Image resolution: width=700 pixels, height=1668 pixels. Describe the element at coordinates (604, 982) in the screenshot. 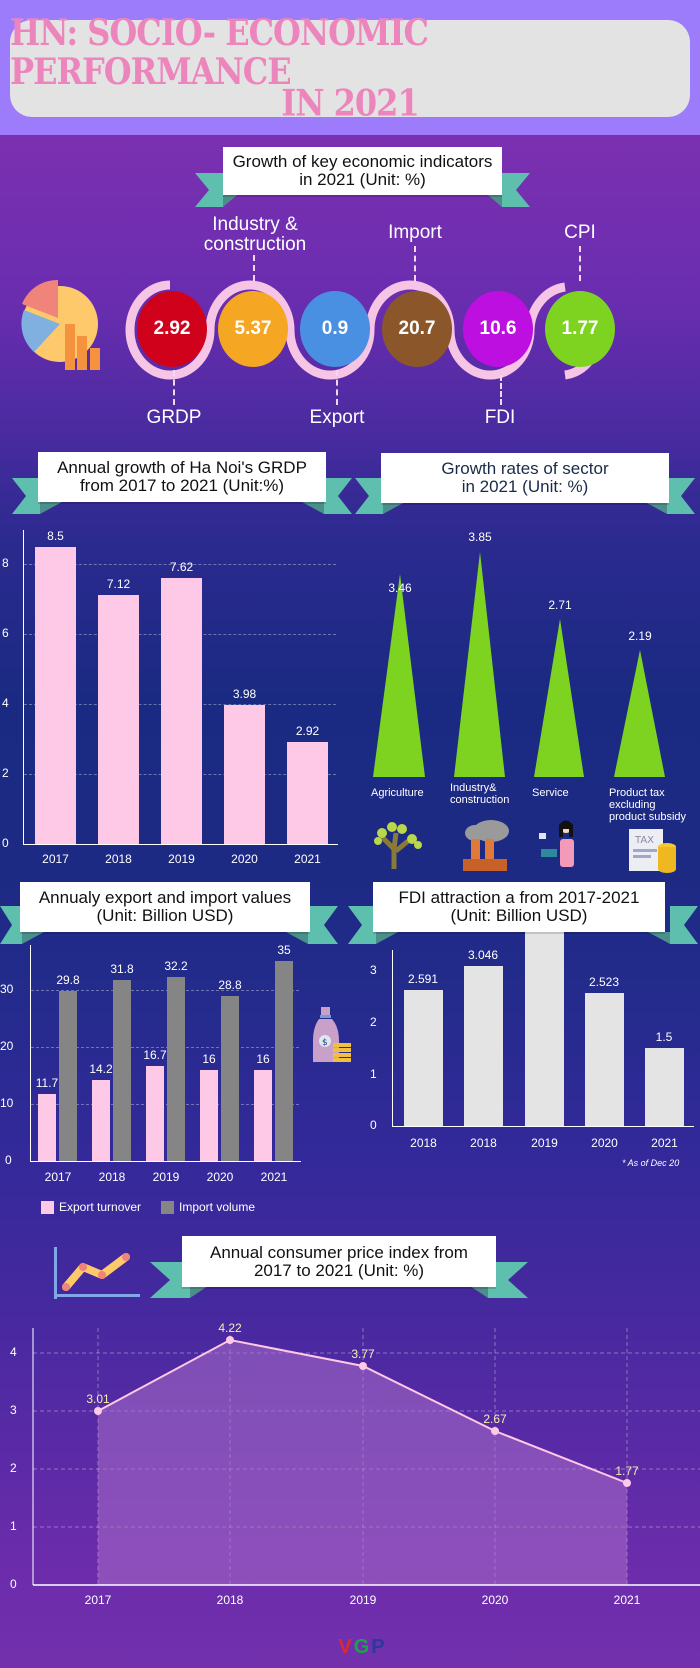

I see `bar-value: 2.523` at that location.